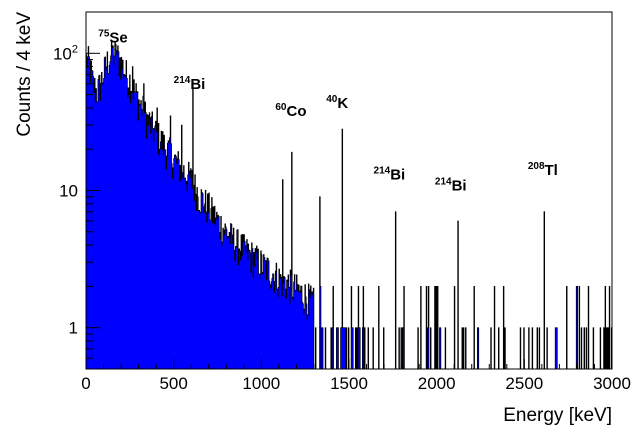 The width and height of the screenshot is (644, 427). Describe the element at coordinates (349, 383) in the screenshot. I see `x-tick-label: 1500` at that location.